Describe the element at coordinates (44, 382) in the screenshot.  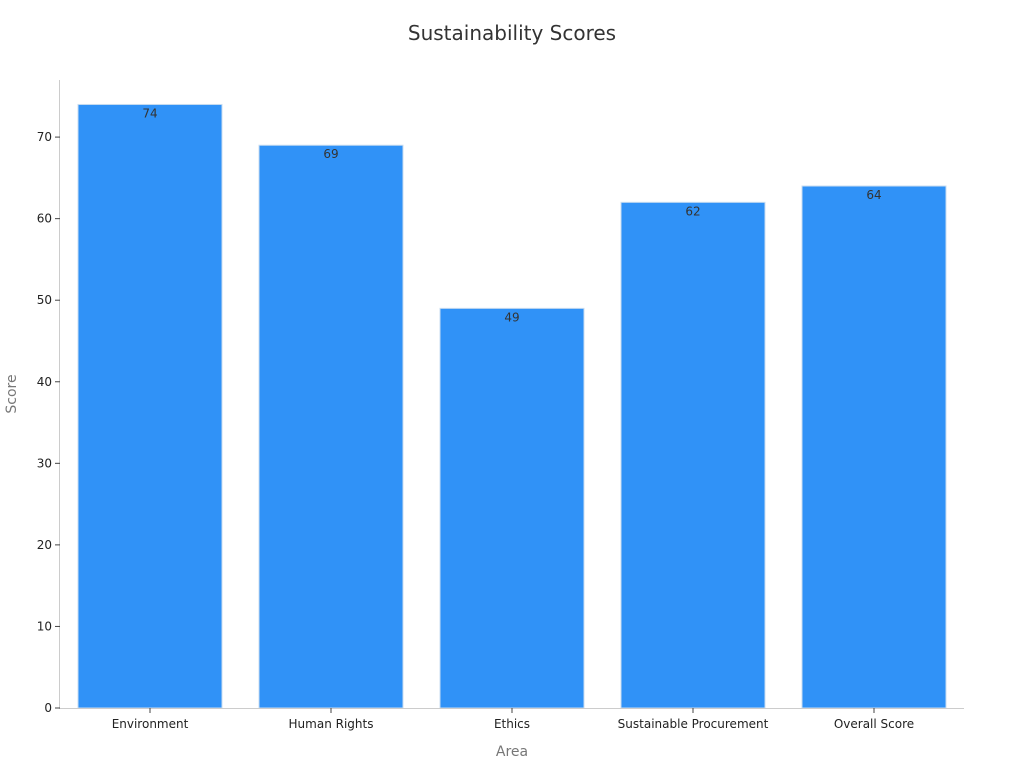
I see `y-tick-label: 40` at that location.